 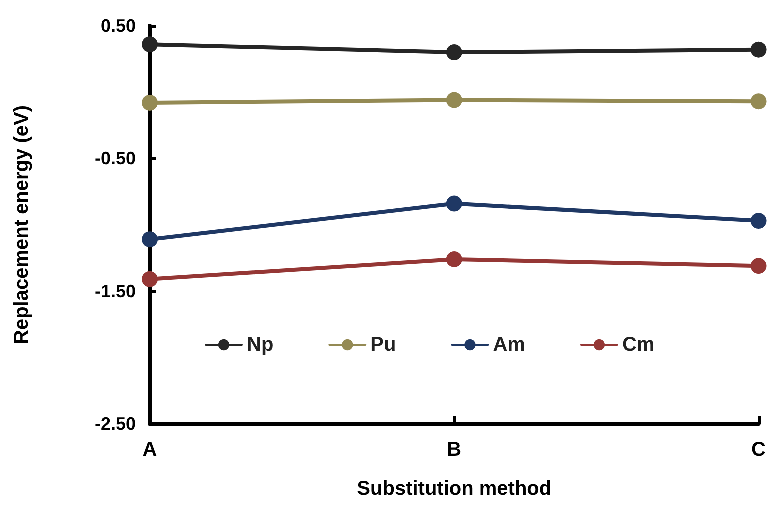 I want to click on y-axis-title: Replacement energy (eV), so click(x=22, y=225).